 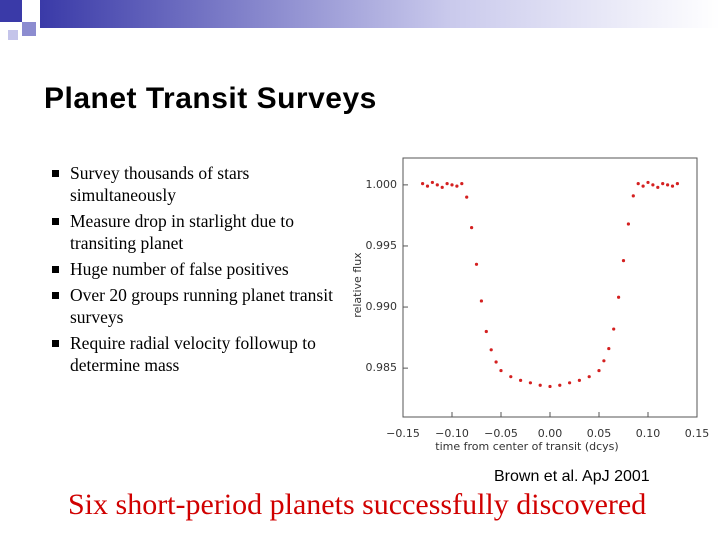 I want to click on x-tick-label: 0.15, so click(x=697, y=433).